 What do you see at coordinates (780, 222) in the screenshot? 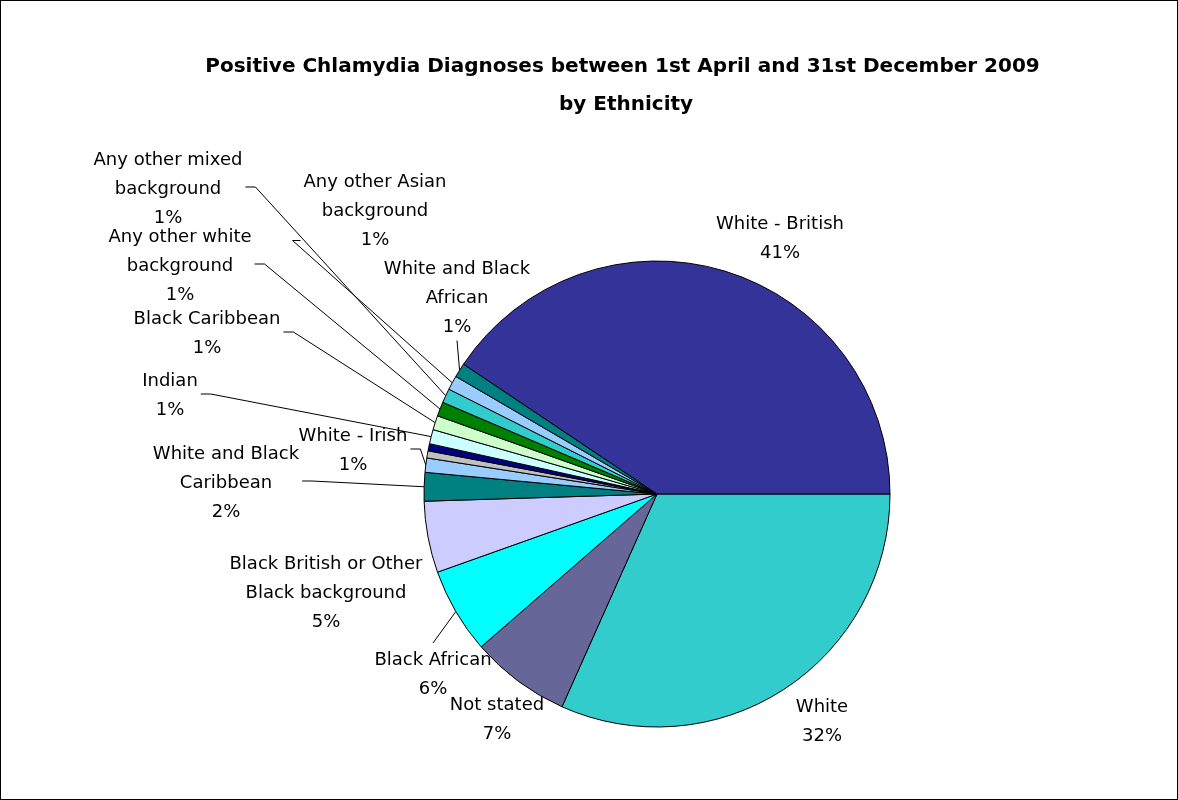
I see `slice-label: White - British` at bounding box center [780, 222].